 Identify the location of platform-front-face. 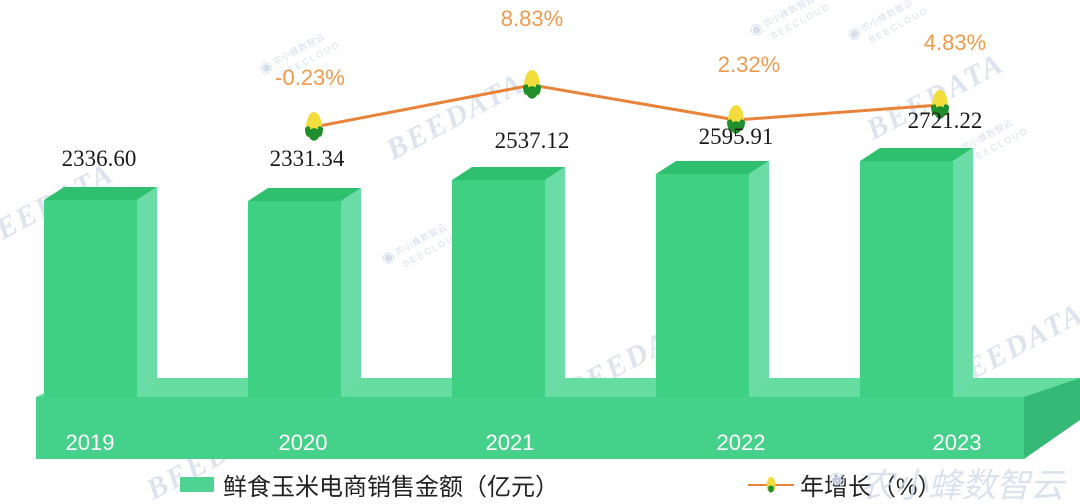
(530, 428).